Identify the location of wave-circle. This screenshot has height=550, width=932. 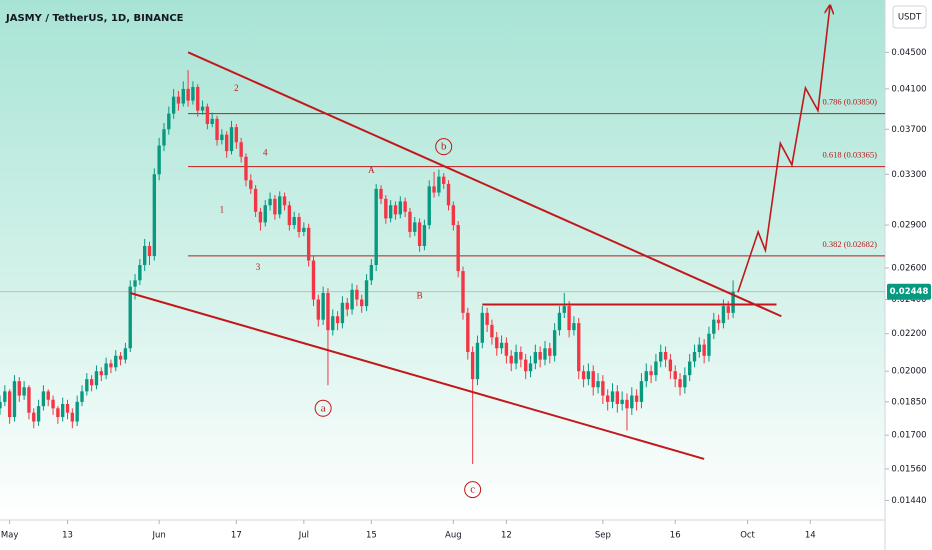
(444, 147).